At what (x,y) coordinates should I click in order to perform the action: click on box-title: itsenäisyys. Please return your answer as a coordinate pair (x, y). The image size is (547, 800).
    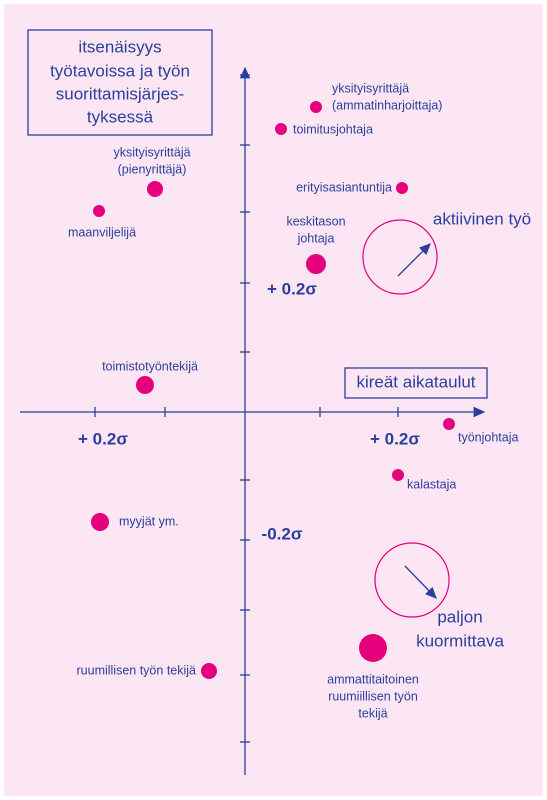
    Looking at the image, I should click on (119, 46).